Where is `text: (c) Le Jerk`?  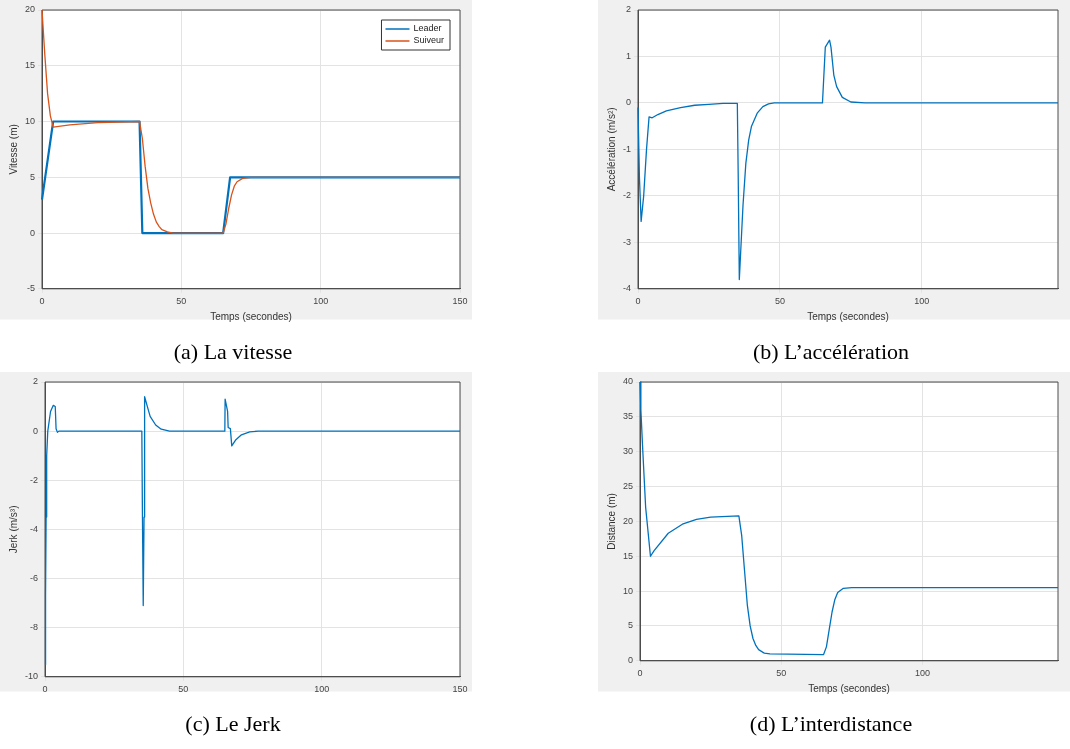
text: (c) Le Jerk is located at coordinates (233, 723).